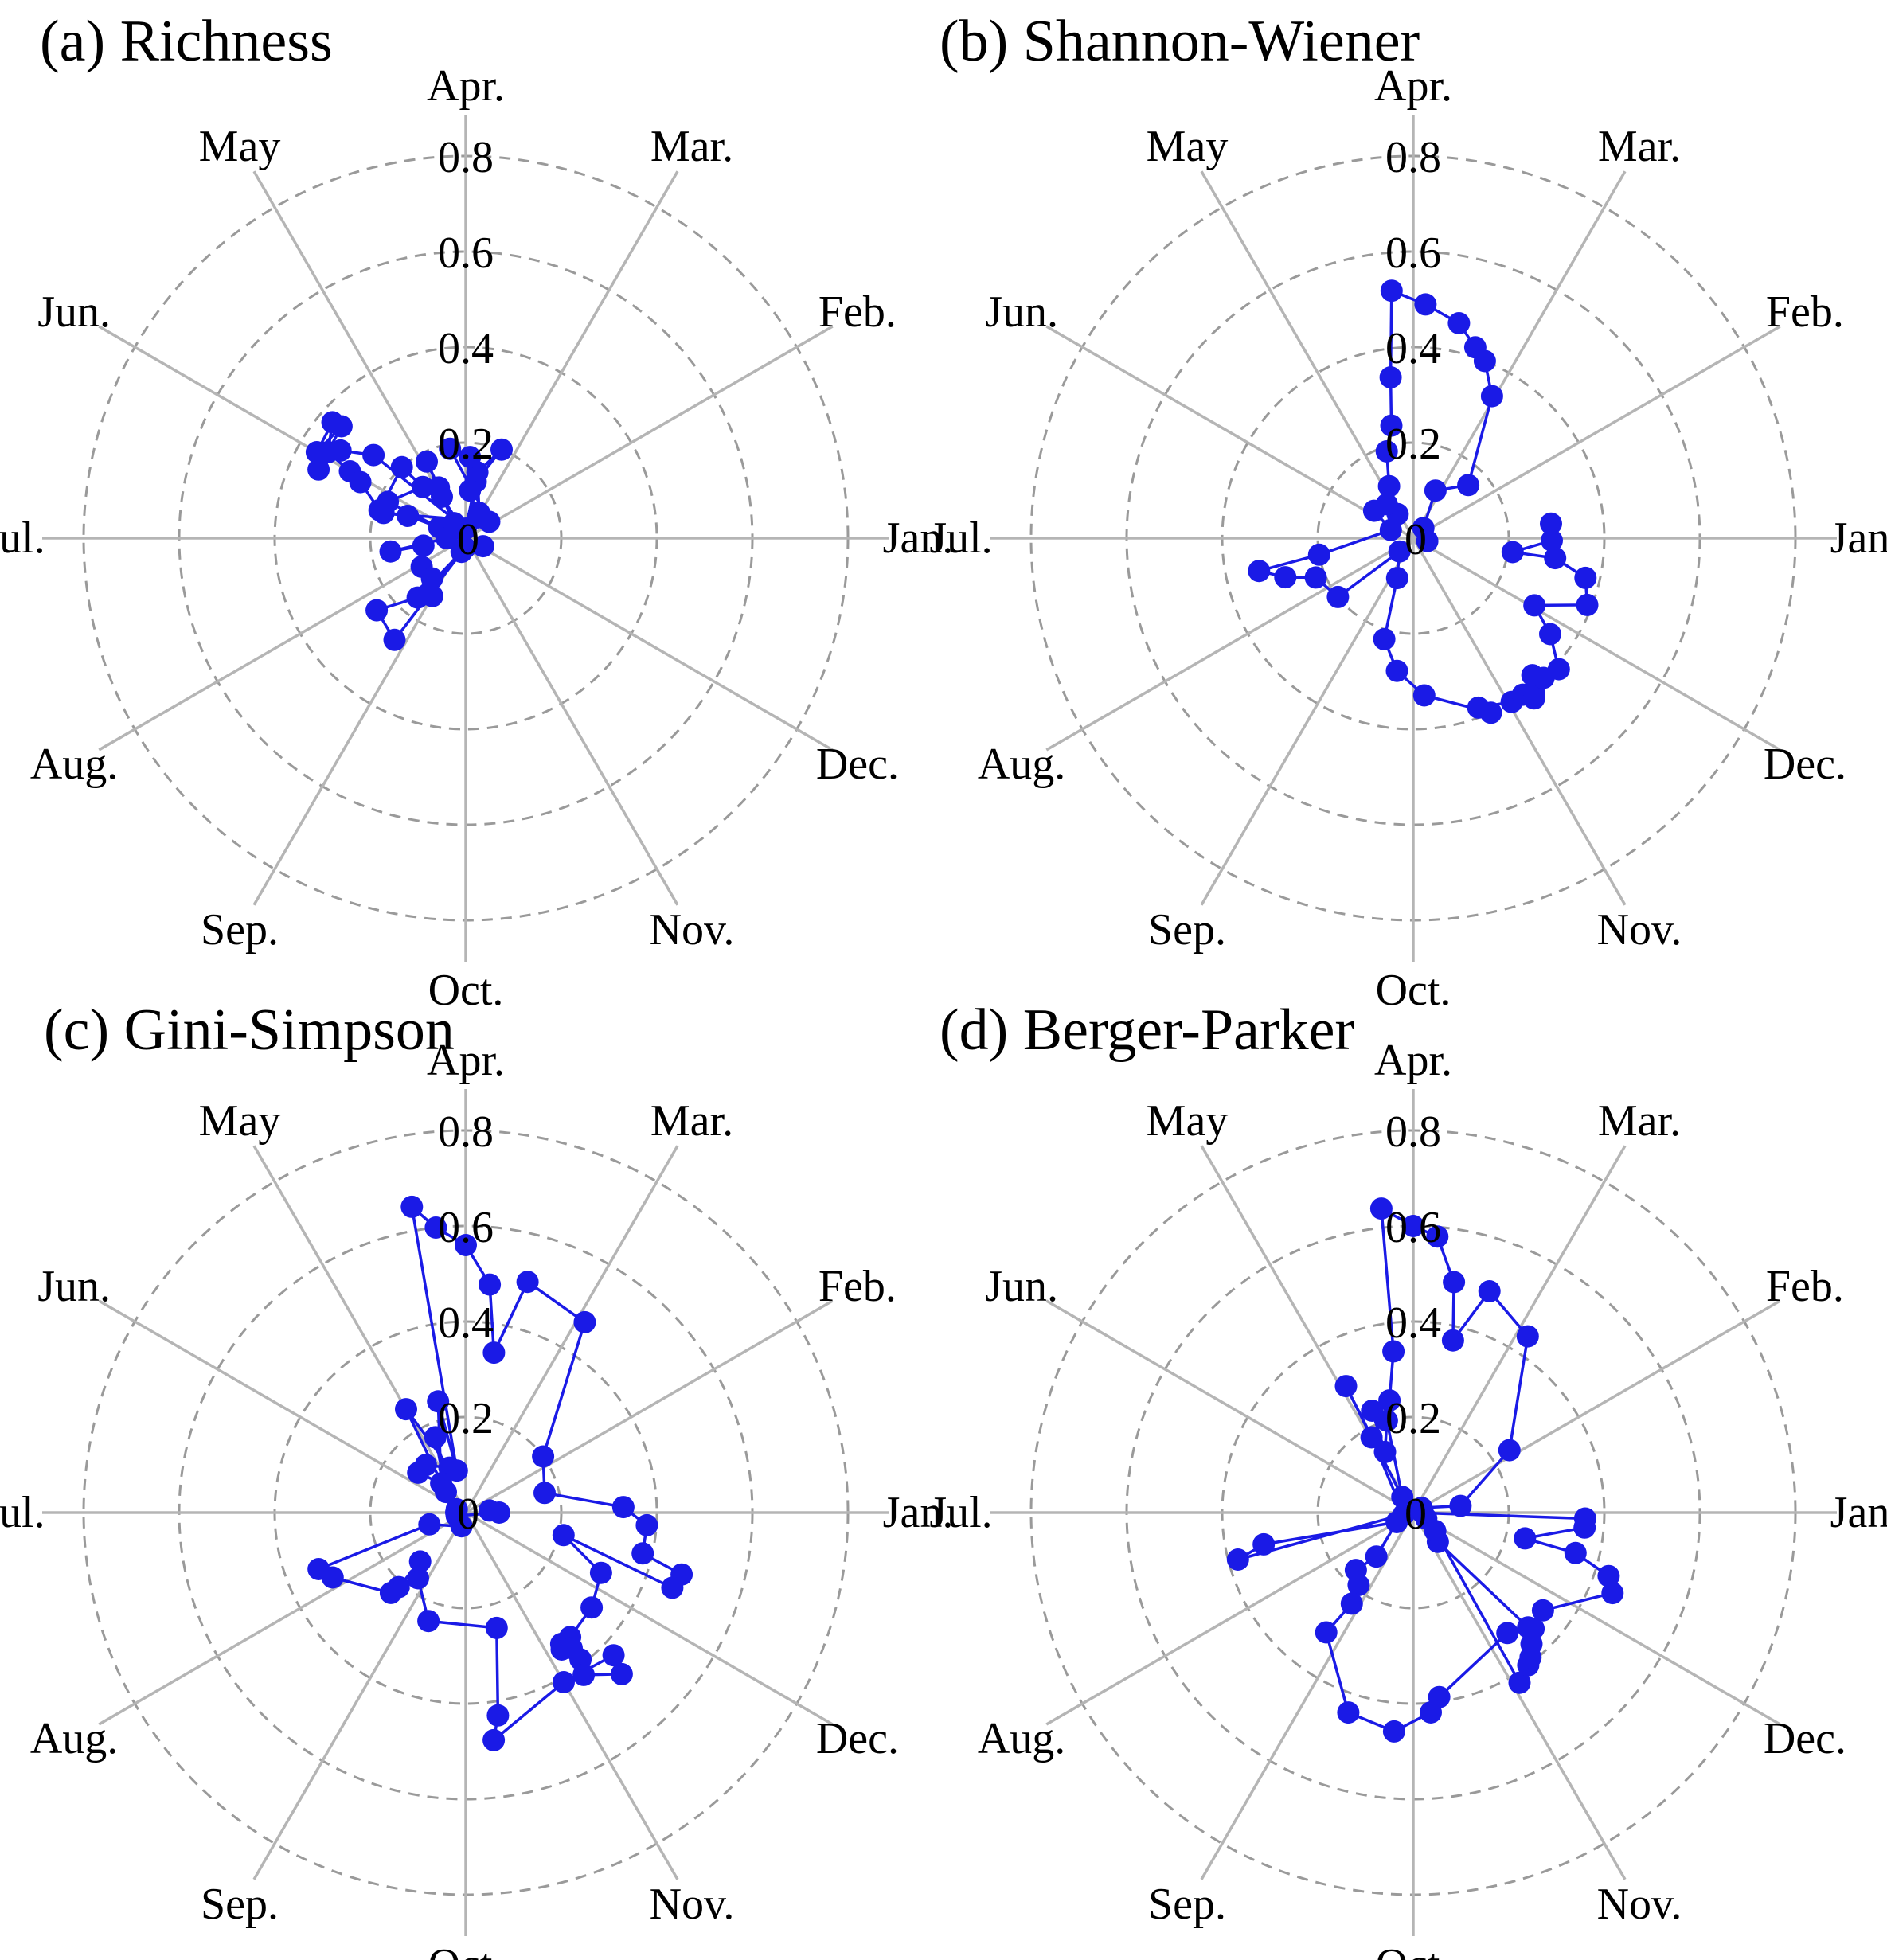  What do you see at coordinates (466, 1060) in the screenshot?
I see `month-label-apr: Apr.` at bounding box center [466, 1060].